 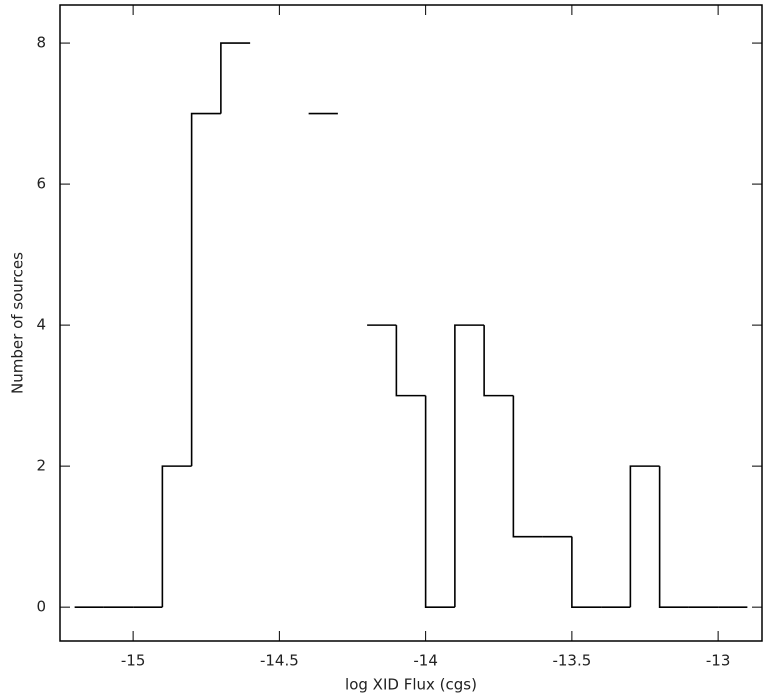 I want to click on x-tick-label: -13, so click(x=718, y=661).